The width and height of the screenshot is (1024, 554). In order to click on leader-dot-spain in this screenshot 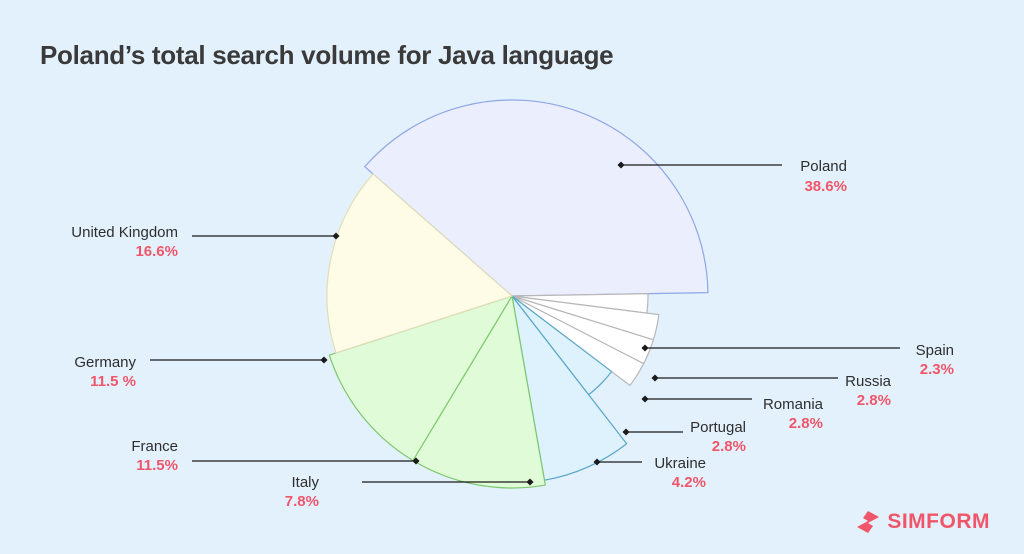, I will do `click(645, 348)`.